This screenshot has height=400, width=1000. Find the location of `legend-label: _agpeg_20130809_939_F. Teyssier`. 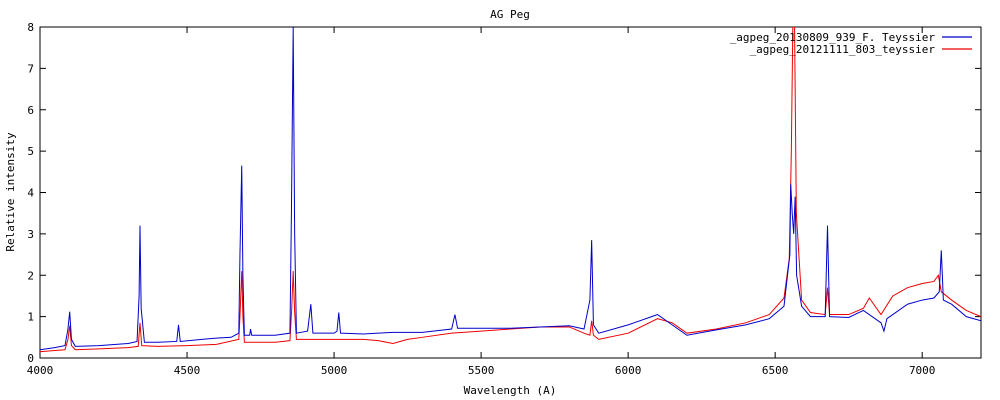

legend-label: _agpeg_20130809_939_F. Teyssier is located at coordinates (833, 37).